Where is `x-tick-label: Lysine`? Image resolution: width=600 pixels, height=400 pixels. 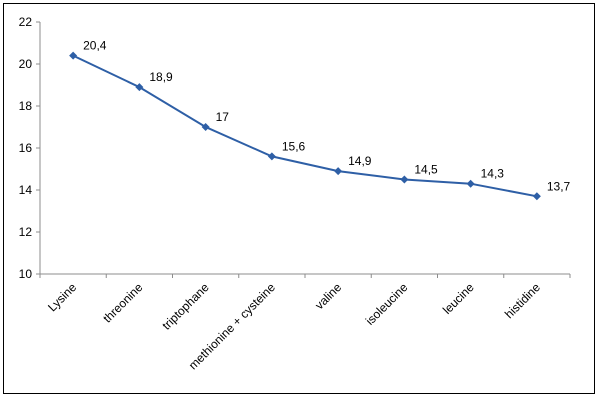 x-tick-label: Lysine is located at coordinates (62, 297).